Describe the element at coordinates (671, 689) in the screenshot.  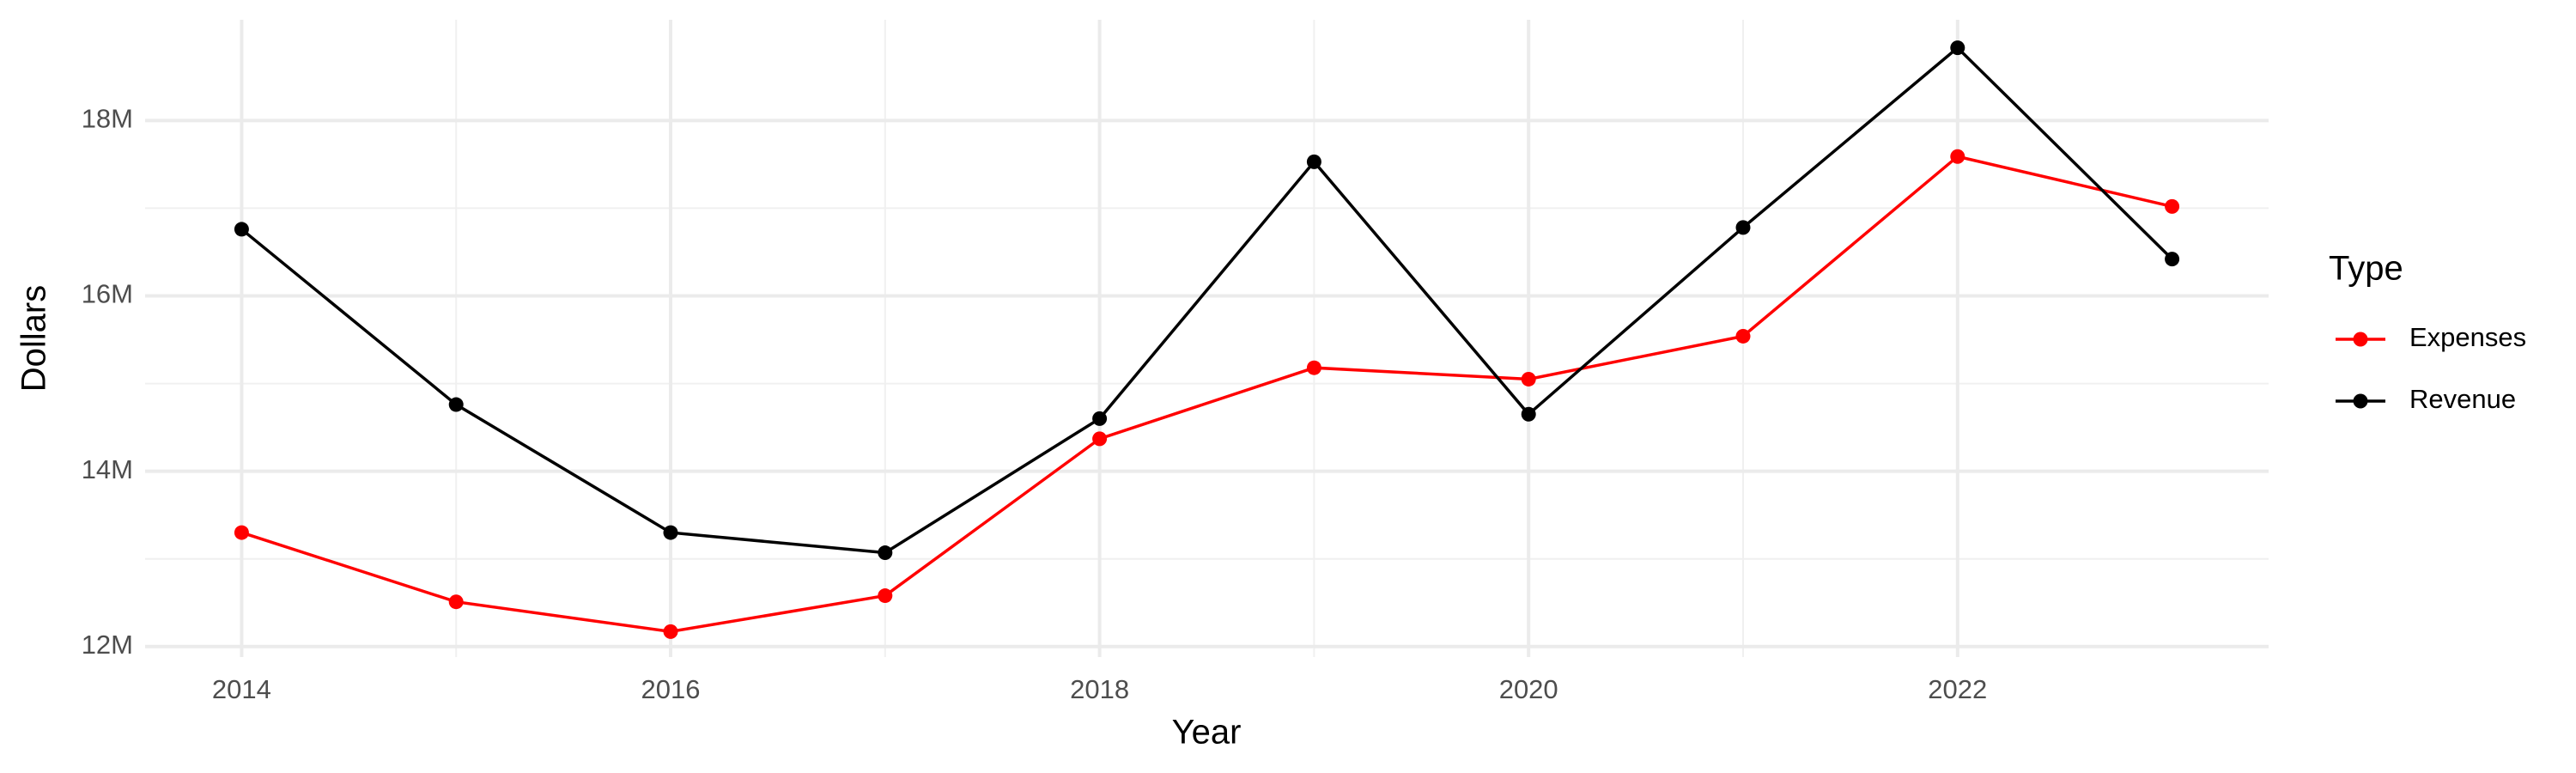
I see `x-tick-label: 2016` at that location.